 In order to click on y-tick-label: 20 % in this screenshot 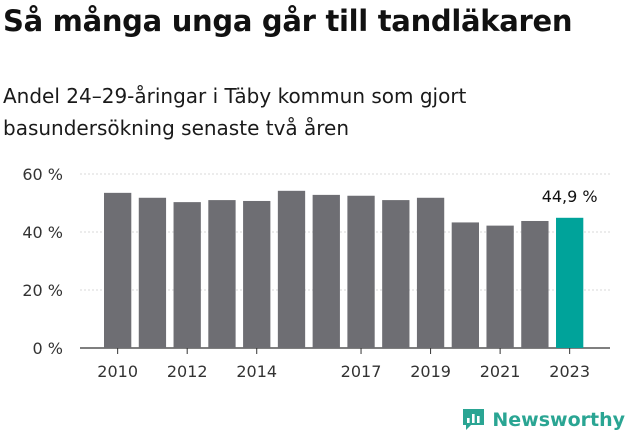, I will do `click(42, 290)`.